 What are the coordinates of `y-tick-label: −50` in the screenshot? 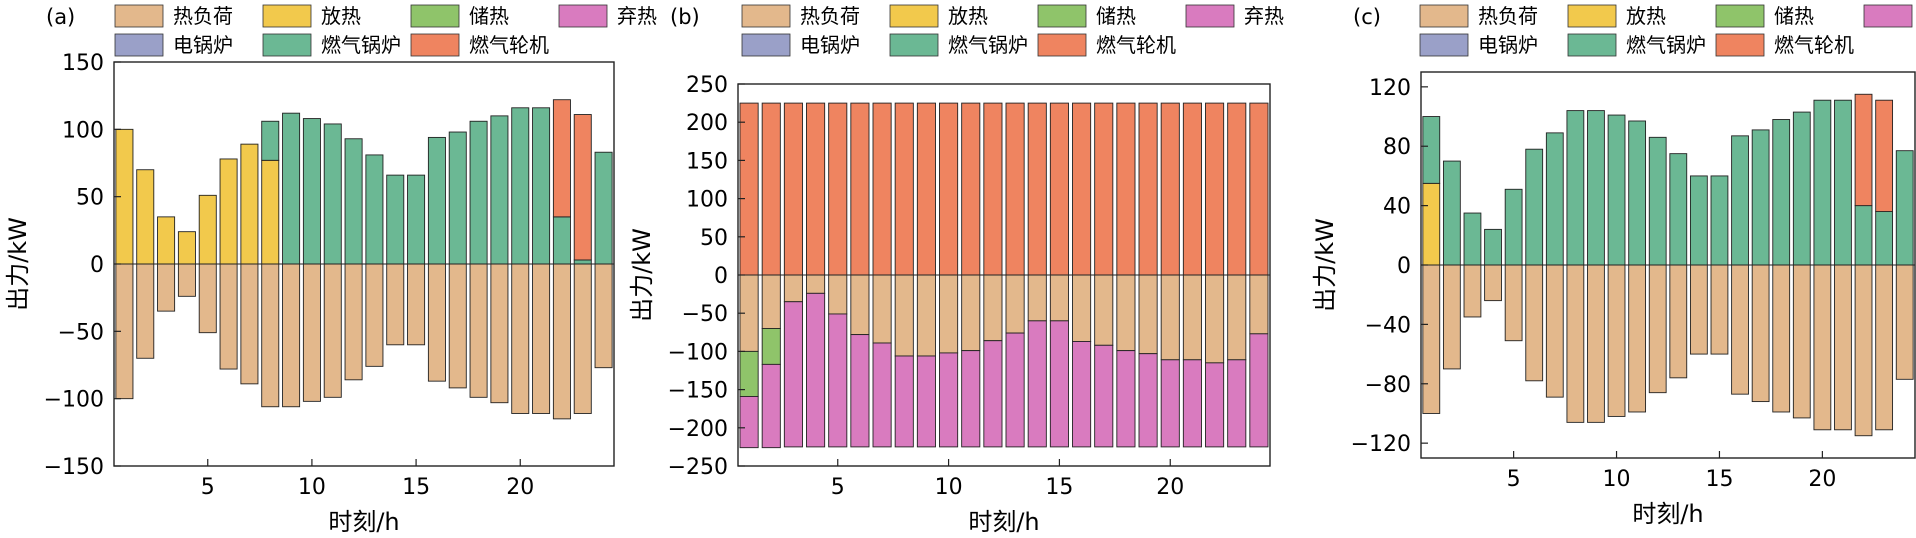 It's located at (81, 332).